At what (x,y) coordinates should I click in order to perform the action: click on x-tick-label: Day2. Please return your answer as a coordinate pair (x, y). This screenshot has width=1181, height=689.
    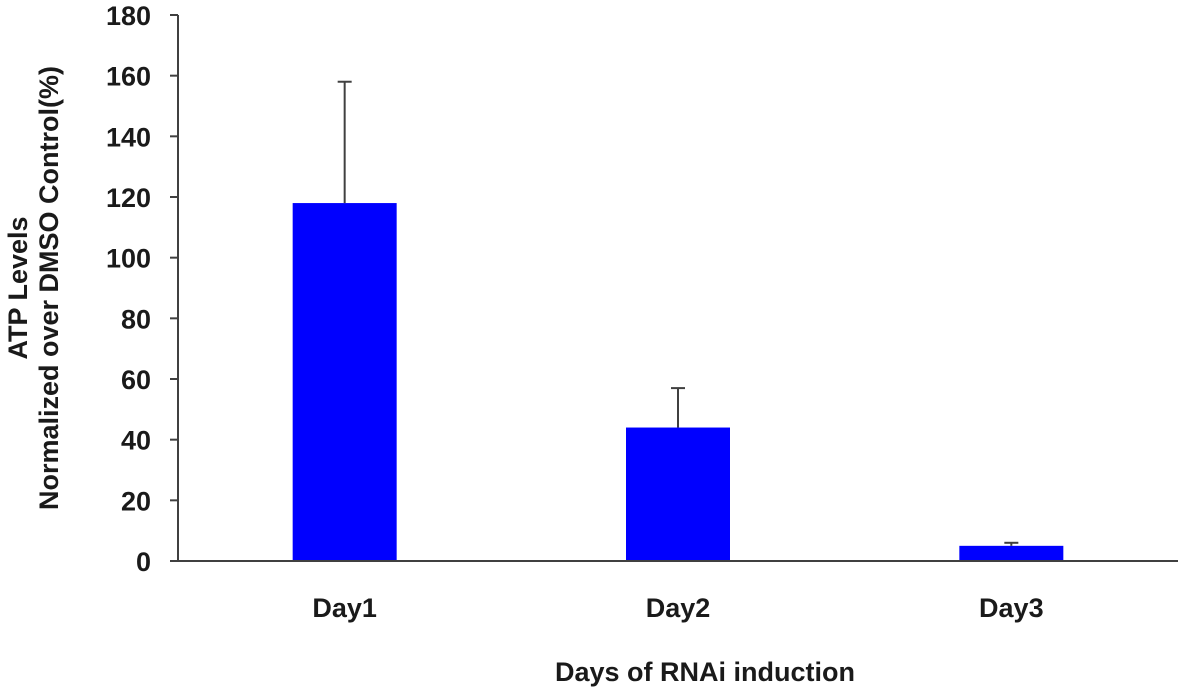
    Looking at the image, I should click on (678, 608).